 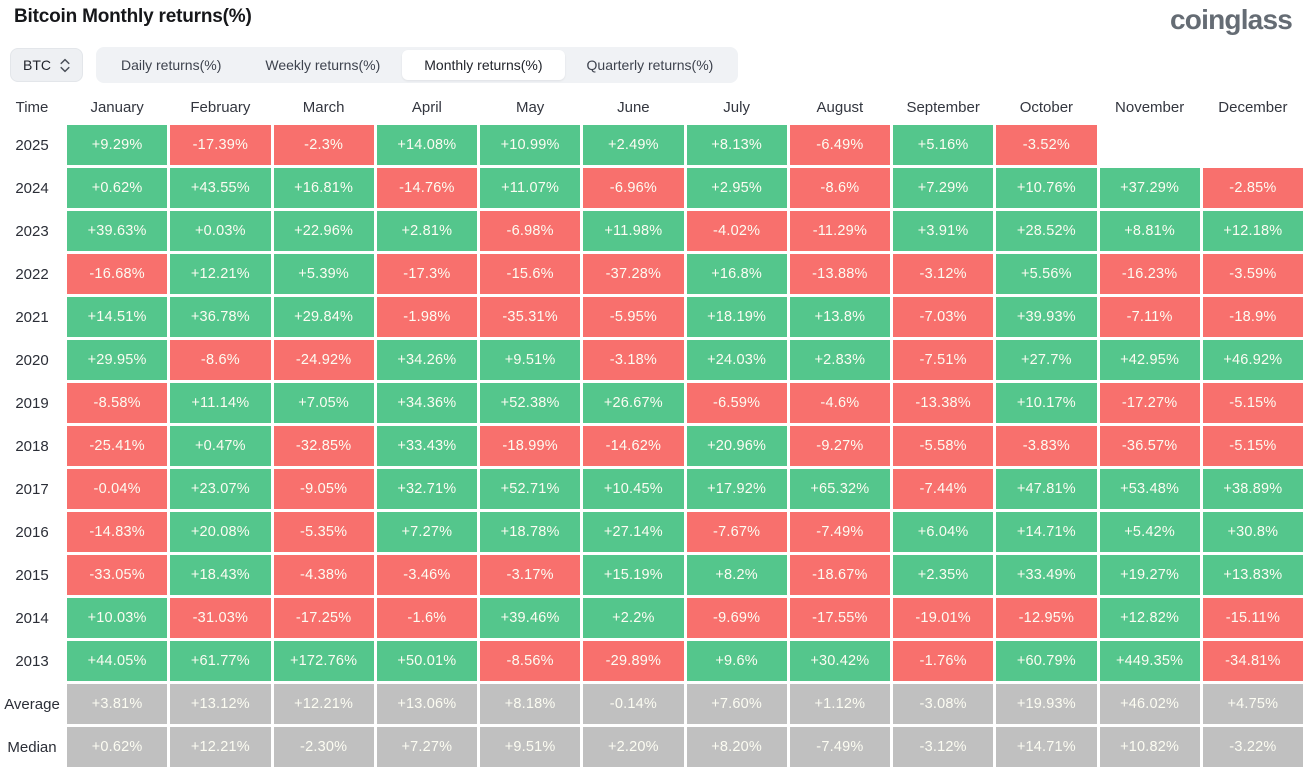 I want to click on return-cell: +0.47%, so click(x=220, y=446).